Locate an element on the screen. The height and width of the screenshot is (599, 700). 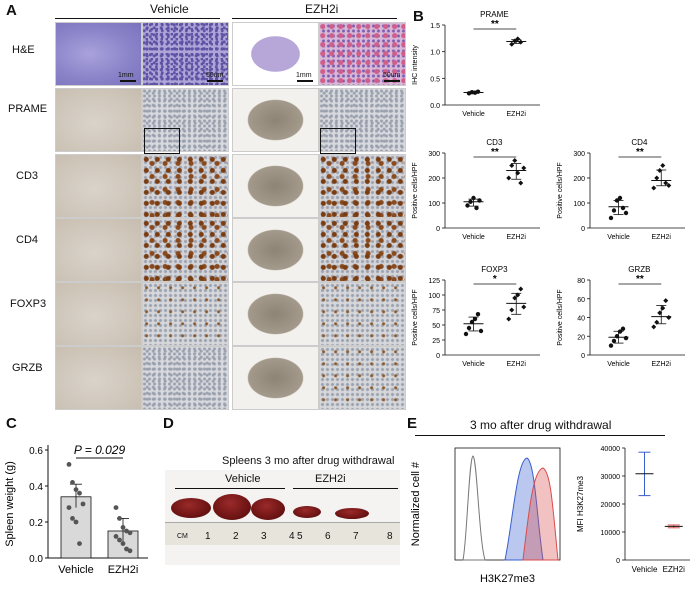
panel-e-bracket is located at coordinates (540, 435).